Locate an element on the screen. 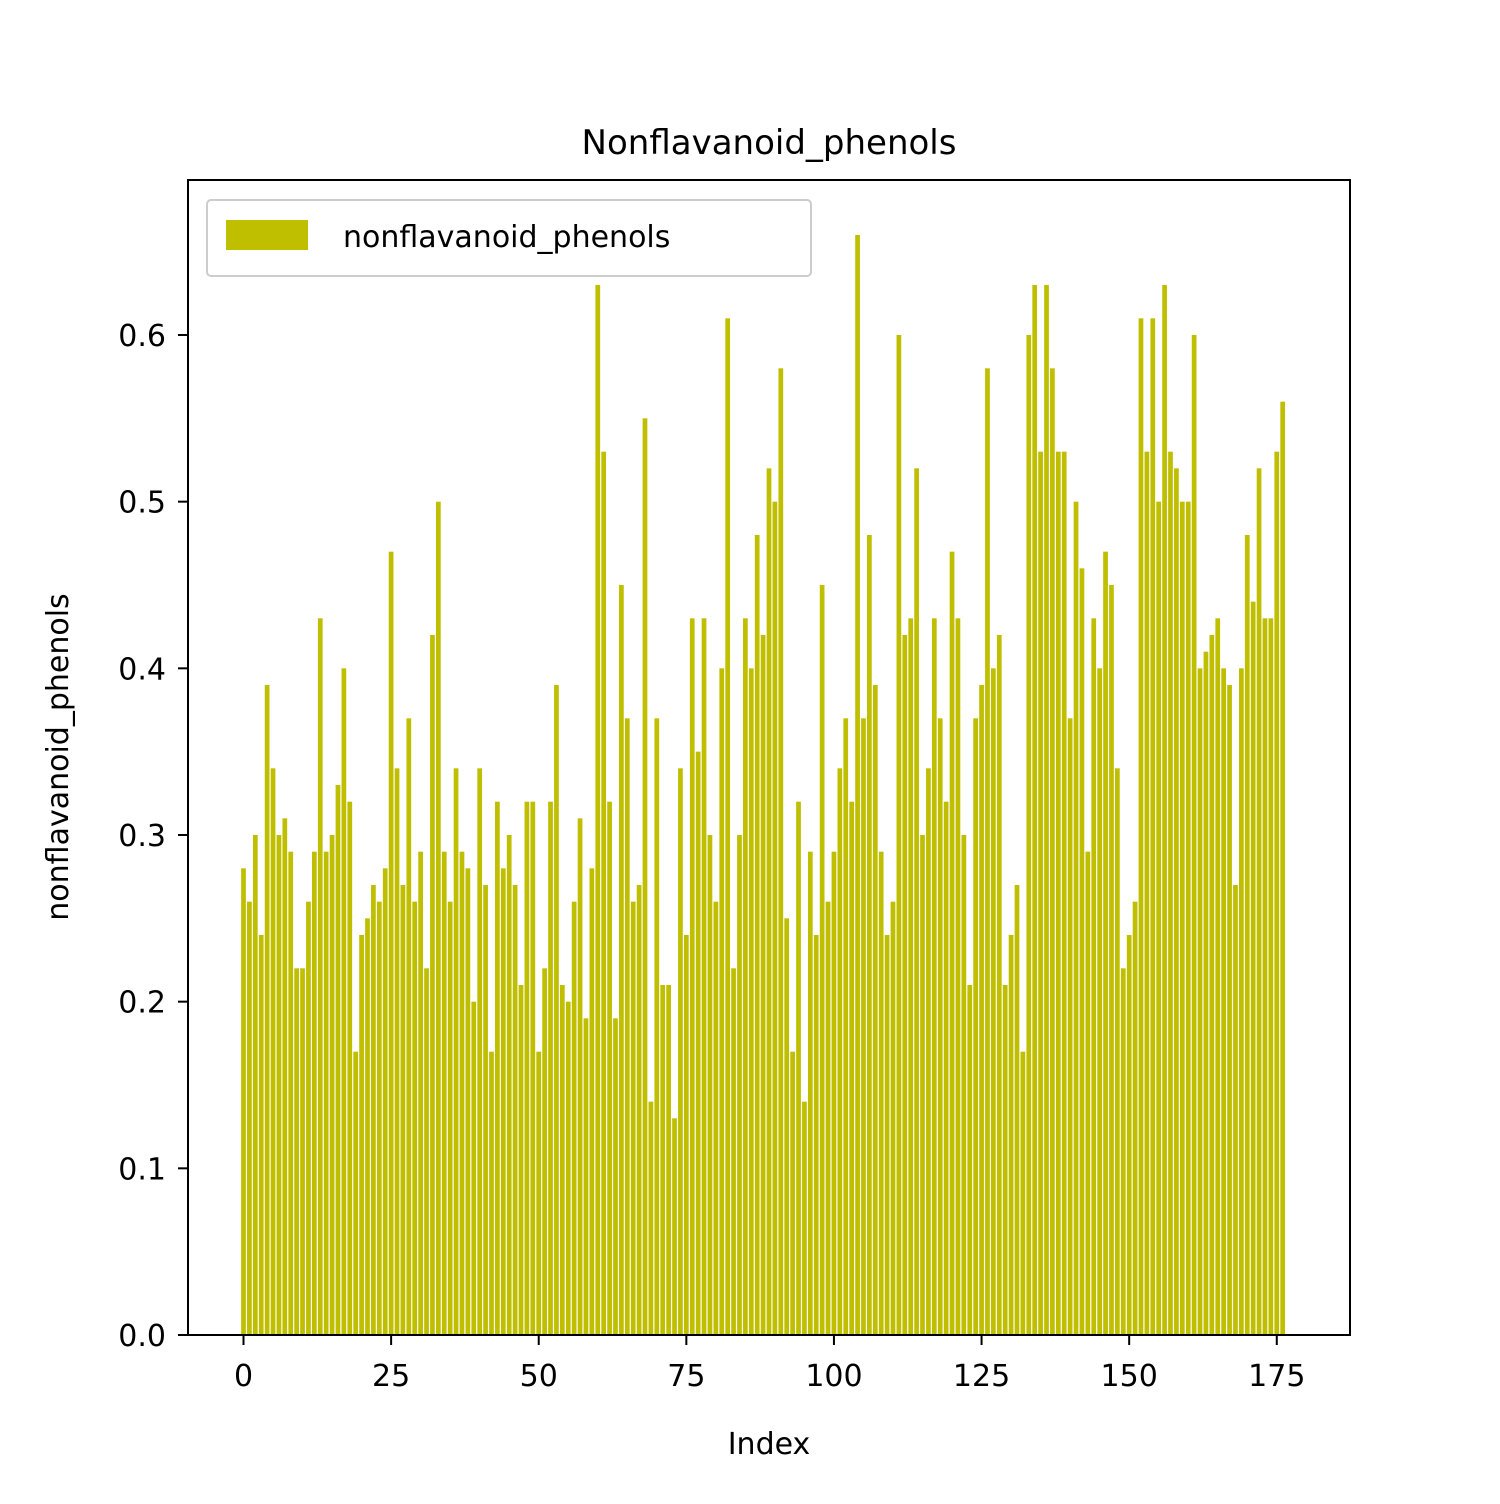  y-tick-label: 0.3 is located at coordinates (142, 836).